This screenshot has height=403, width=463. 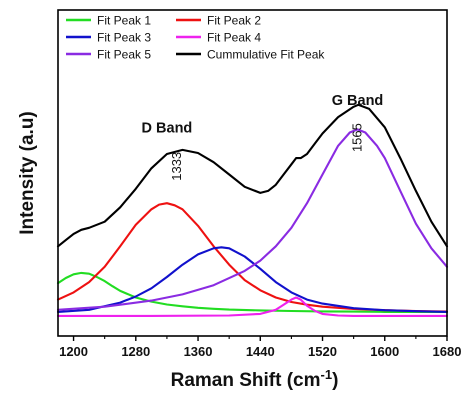 I want to click on legend-label-cummulative-fit-peak: Cummulative Fit Peak, so click(x=266, y=55).